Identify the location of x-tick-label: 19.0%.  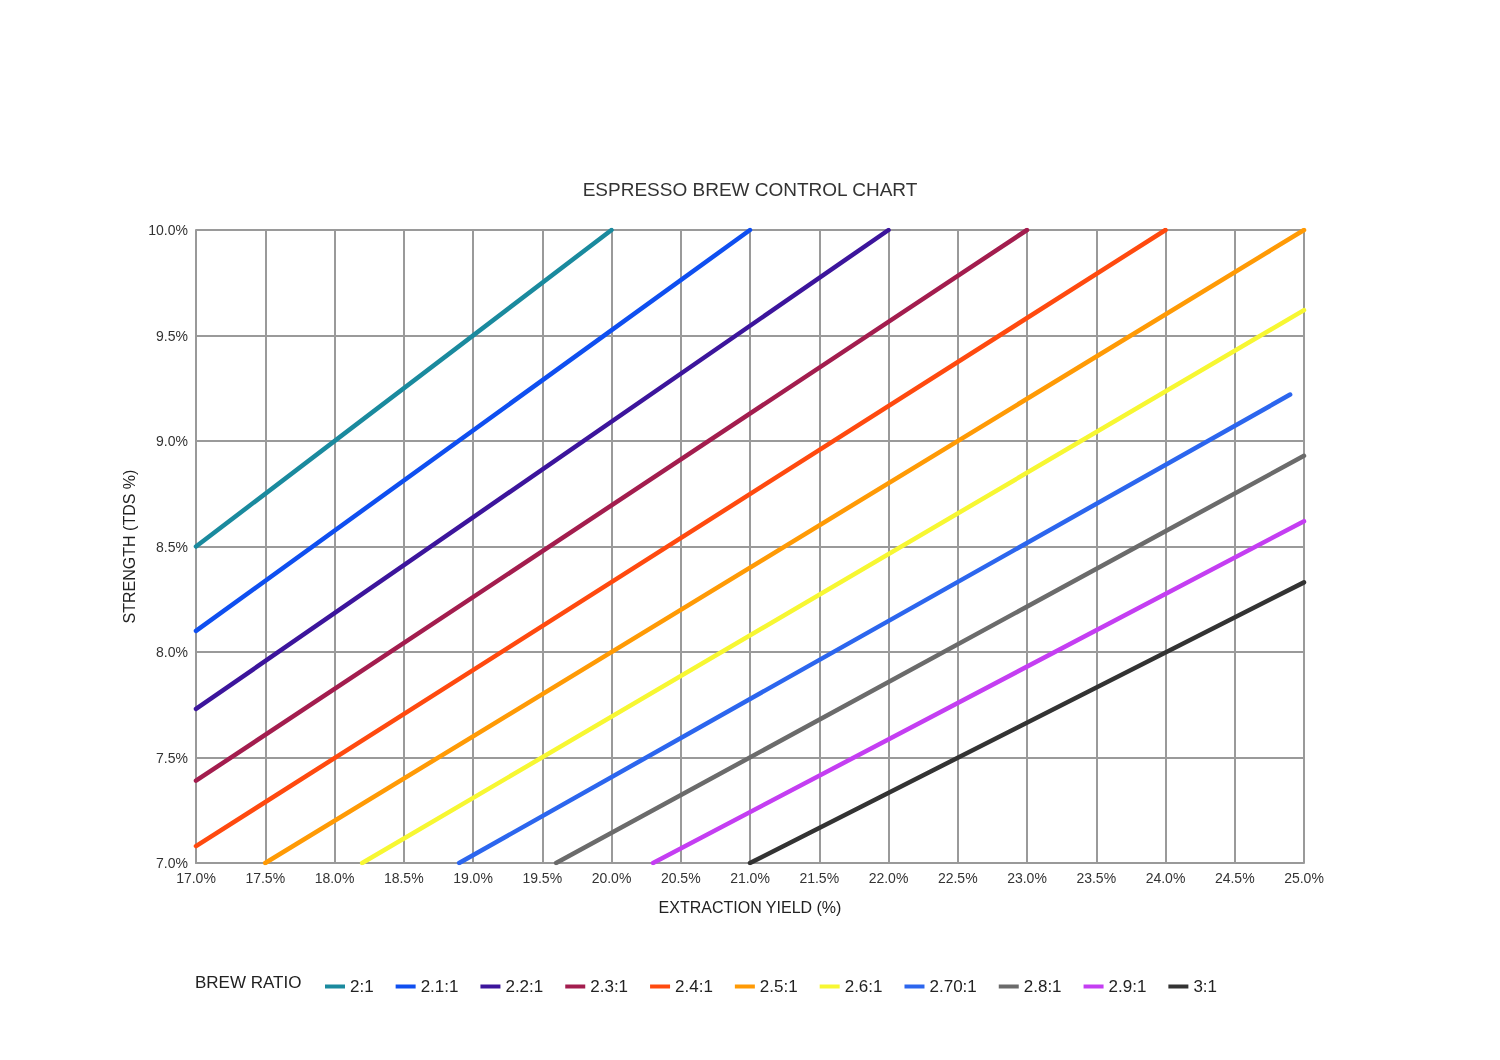
(473, 878).